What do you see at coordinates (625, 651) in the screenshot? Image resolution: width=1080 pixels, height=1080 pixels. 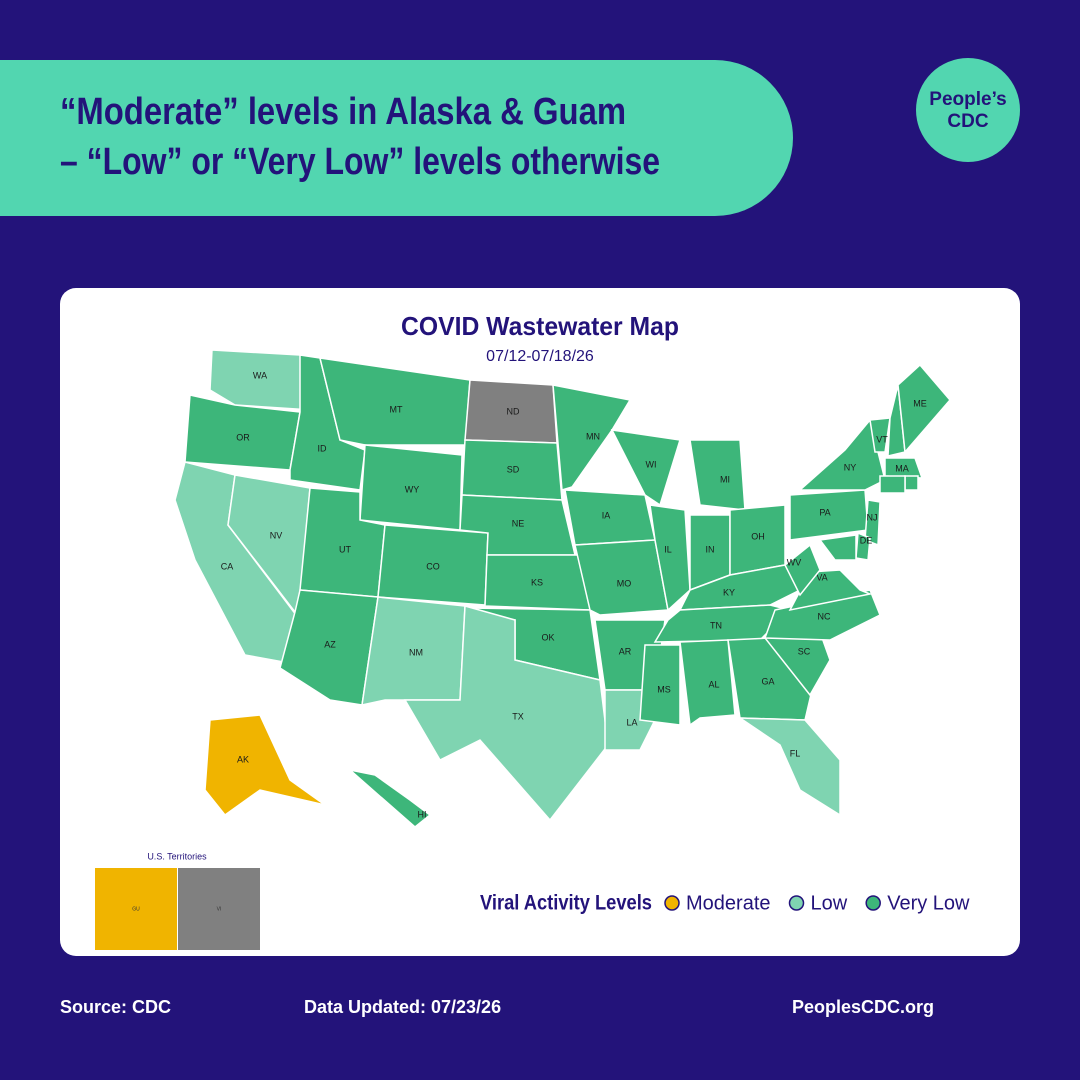 I see `state-label: AR` at bounding box center [625, 651].